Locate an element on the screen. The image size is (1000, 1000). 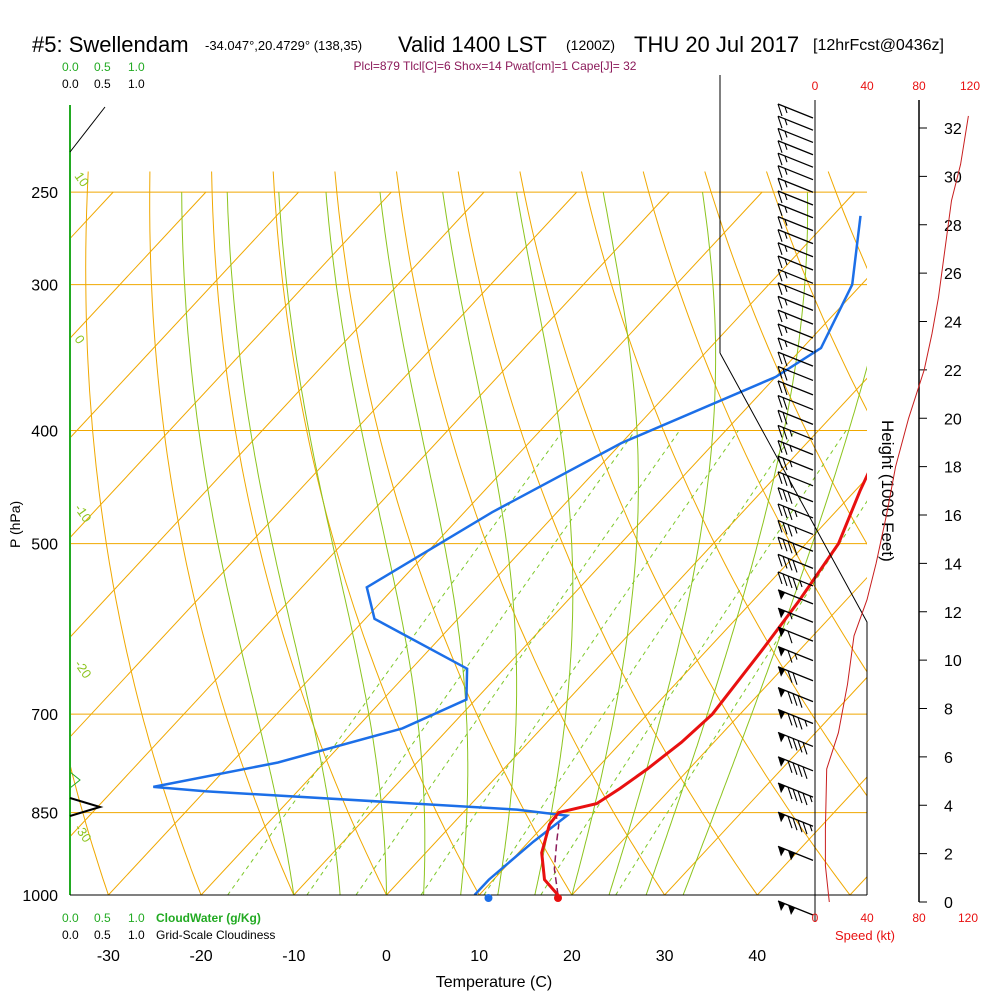
surface-temperature-marker is located at coordinates (557, 898).